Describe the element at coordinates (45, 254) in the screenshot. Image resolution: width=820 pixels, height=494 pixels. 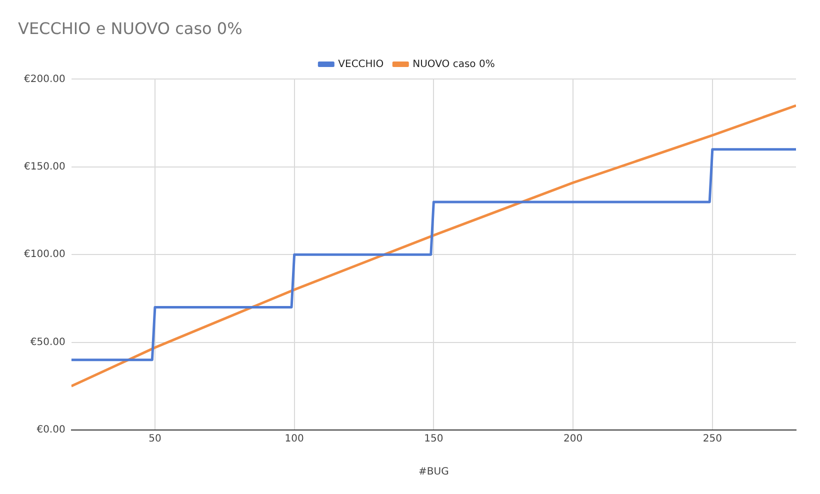
I see `y-tick-label: €100.00` at that location.